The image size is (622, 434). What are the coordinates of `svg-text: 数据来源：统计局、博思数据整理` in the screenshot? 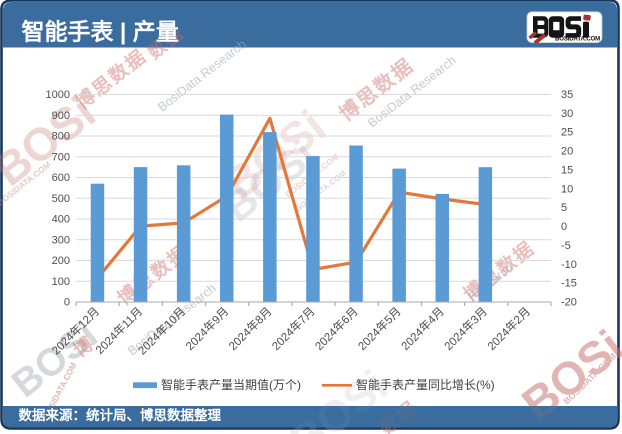 It's located at (120, 415).